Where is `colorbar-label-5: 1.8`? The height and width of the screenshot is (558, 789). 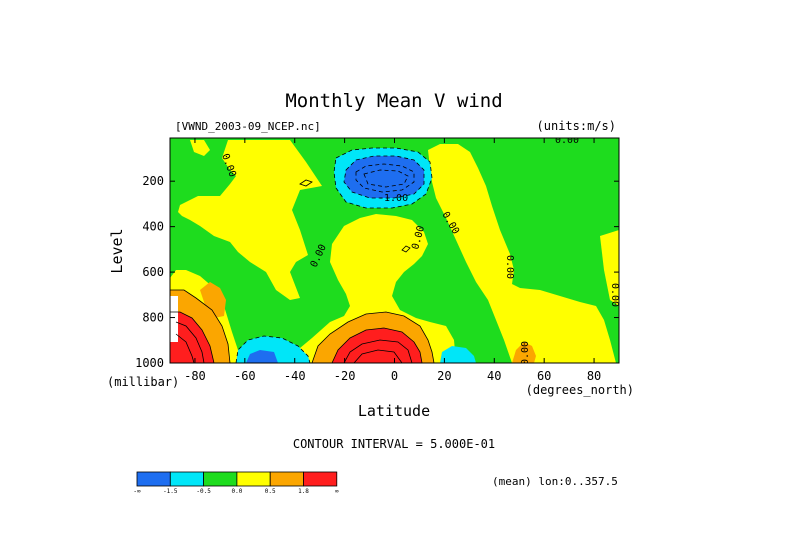 colorbar-label-5: 1.8 is located at coordinates (303, 491).